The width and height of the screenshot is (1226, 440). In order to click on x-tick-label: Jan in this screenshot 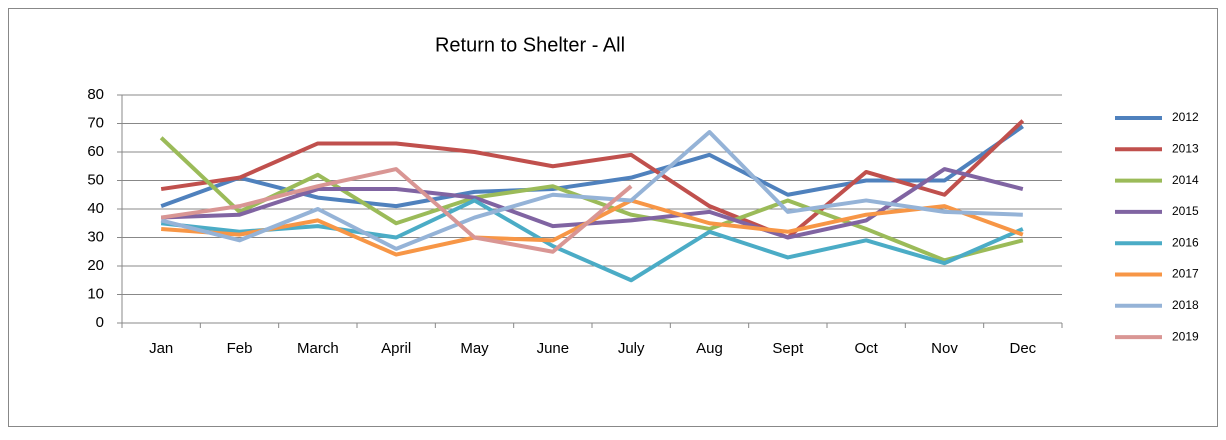, I will do `click(161, 348)`.